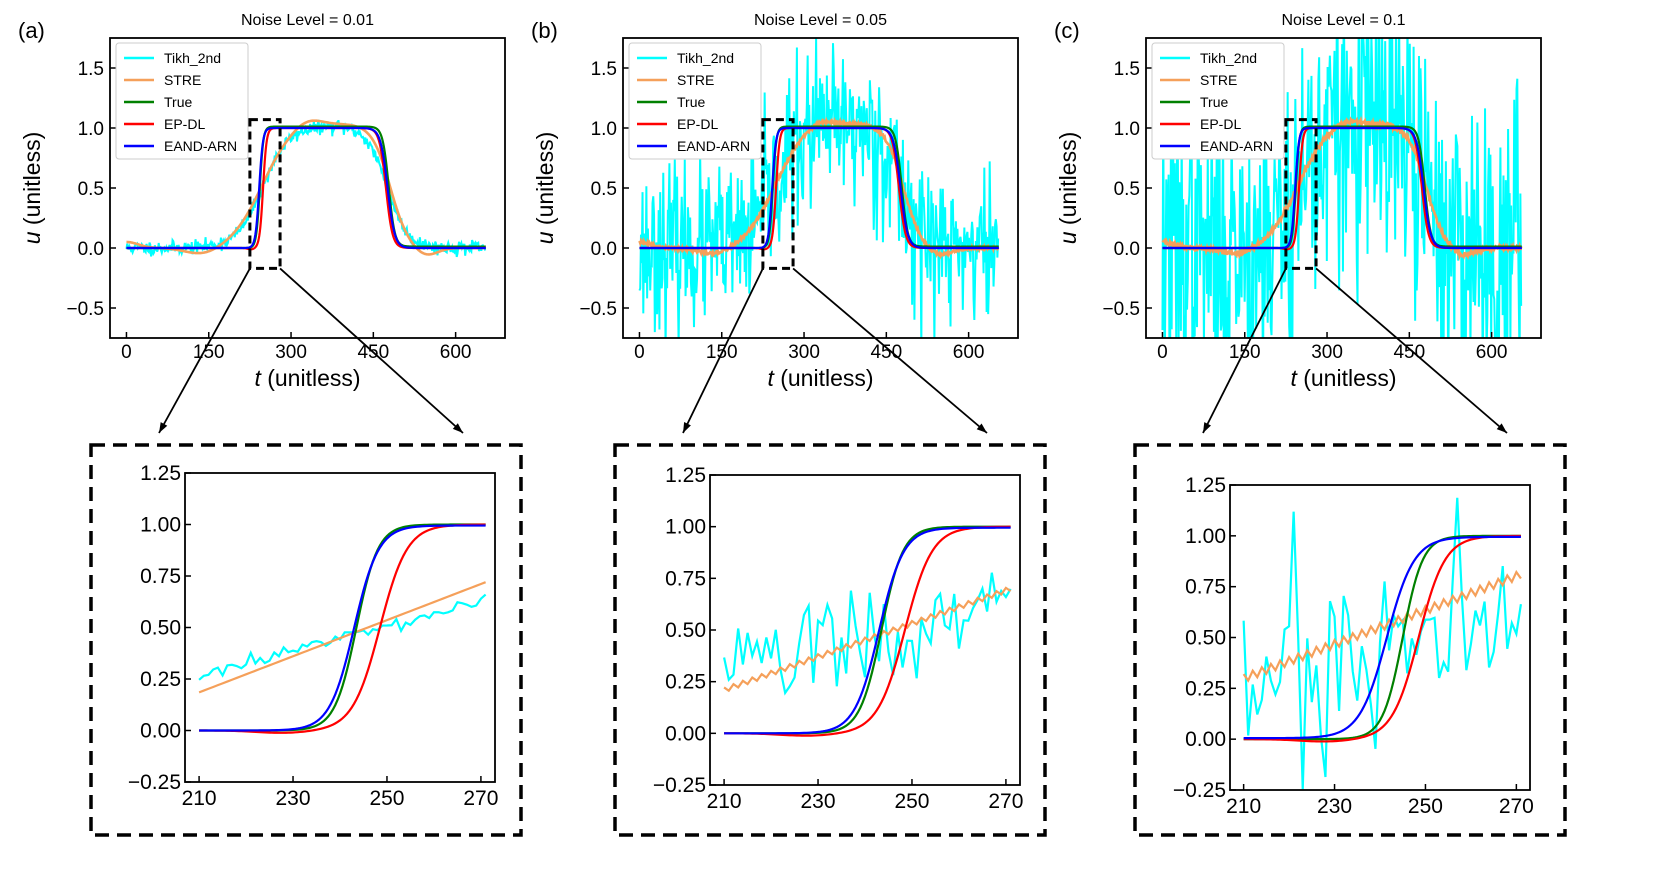 This screenshot has height=891, width=1661. Describe the element at coordinates (804, 352) in the screenshot. I see `x-tick-label: 300` at that location.